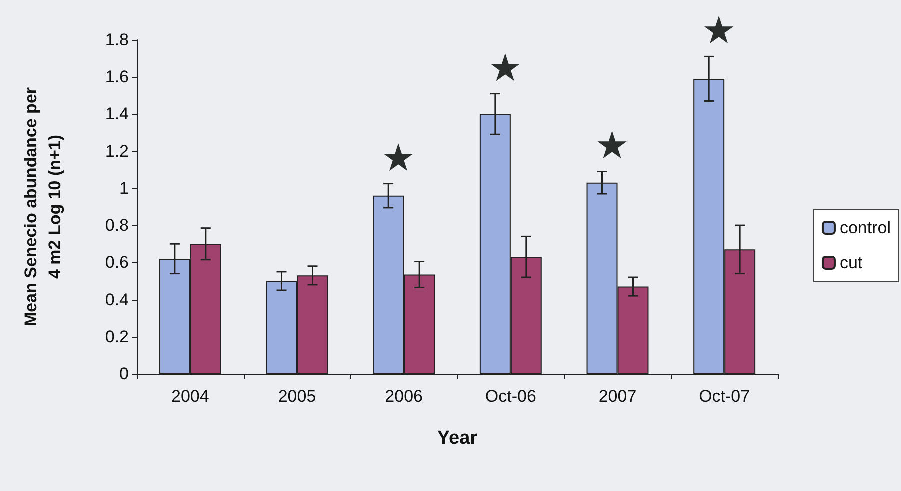 The height and width of the screenshot is (491, 901). What do you see at coordinates (124, 374) in the screenshot?
I see `y-tick-label: 0` at bounding box center [124, 374].